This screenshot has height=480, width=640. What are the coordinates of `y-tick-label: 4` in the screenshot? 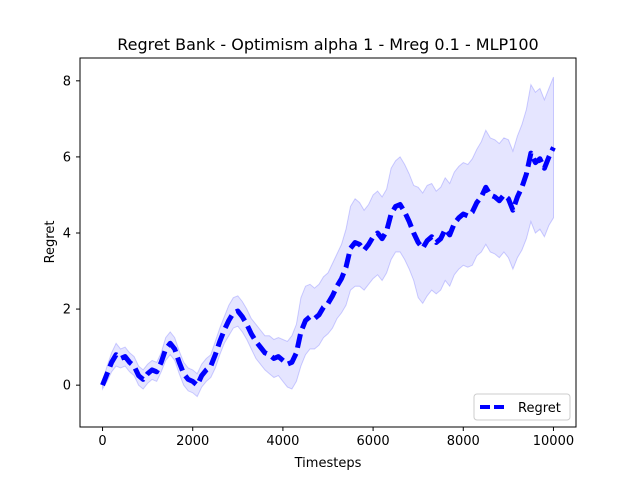 It's located at (67, 233).